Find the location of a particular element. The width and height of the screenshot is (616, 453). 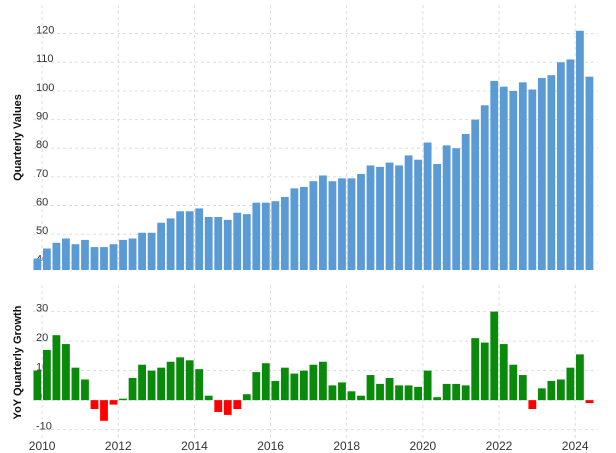

x-tick-label: 2020 is located at coordinates (423, 446).